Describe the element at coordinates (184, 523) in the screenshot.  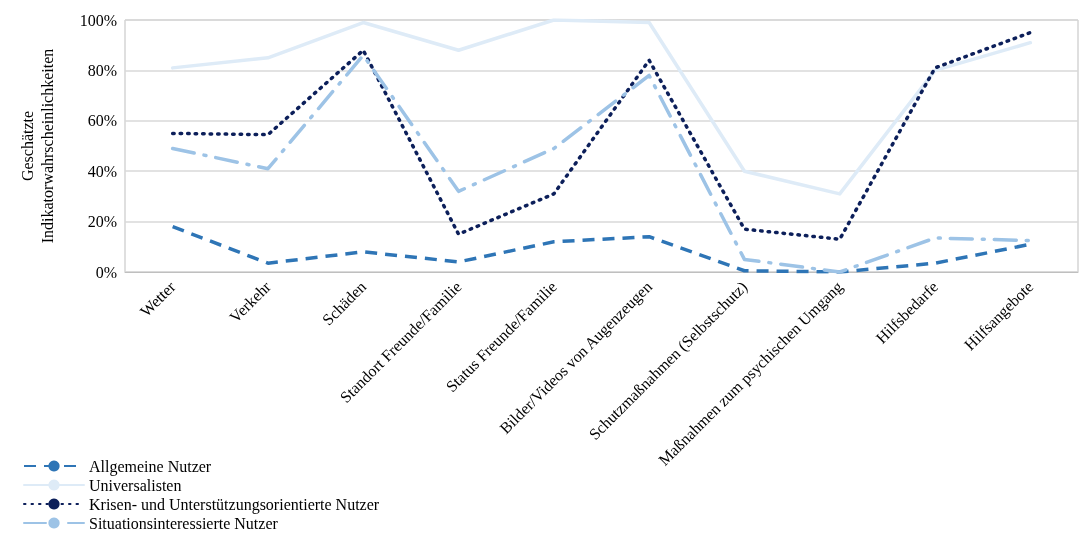
I see `legend-label: Situationsinteressierte Nutzer` at that location.